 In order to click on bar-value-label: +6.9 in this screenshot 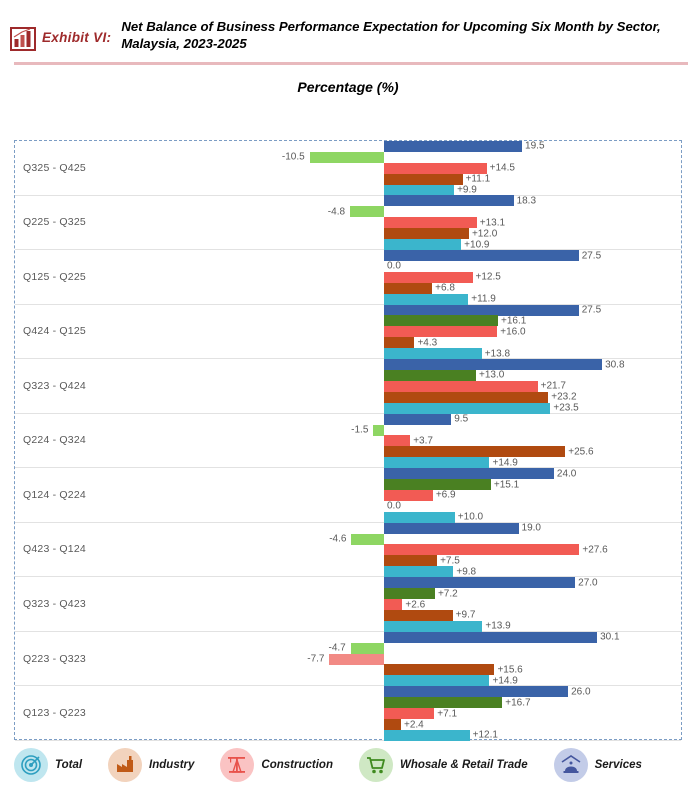, I will do `click(445, 495)`.